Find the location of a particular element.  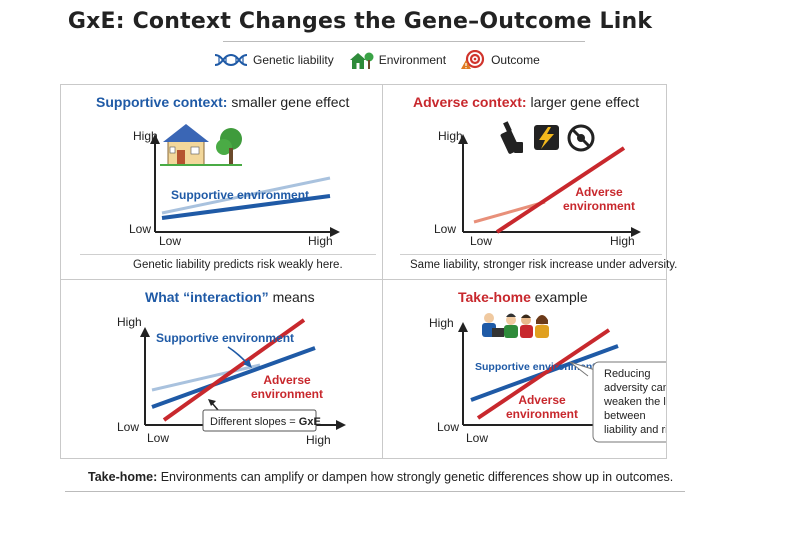

panel2-title-bold: Adverse context: is located at coordinates (470, 102).